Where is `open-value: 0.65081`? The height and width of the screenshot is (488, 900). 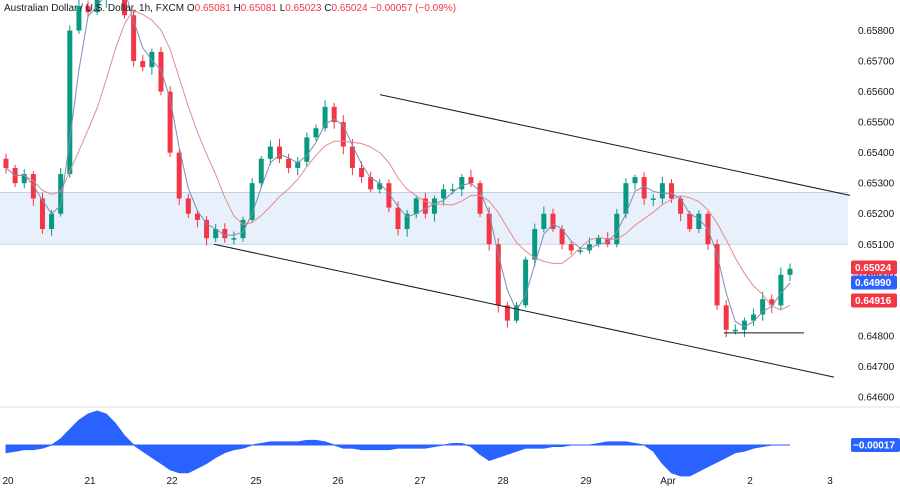 open-value: 0.65081 is located at coordinates (212, 8).